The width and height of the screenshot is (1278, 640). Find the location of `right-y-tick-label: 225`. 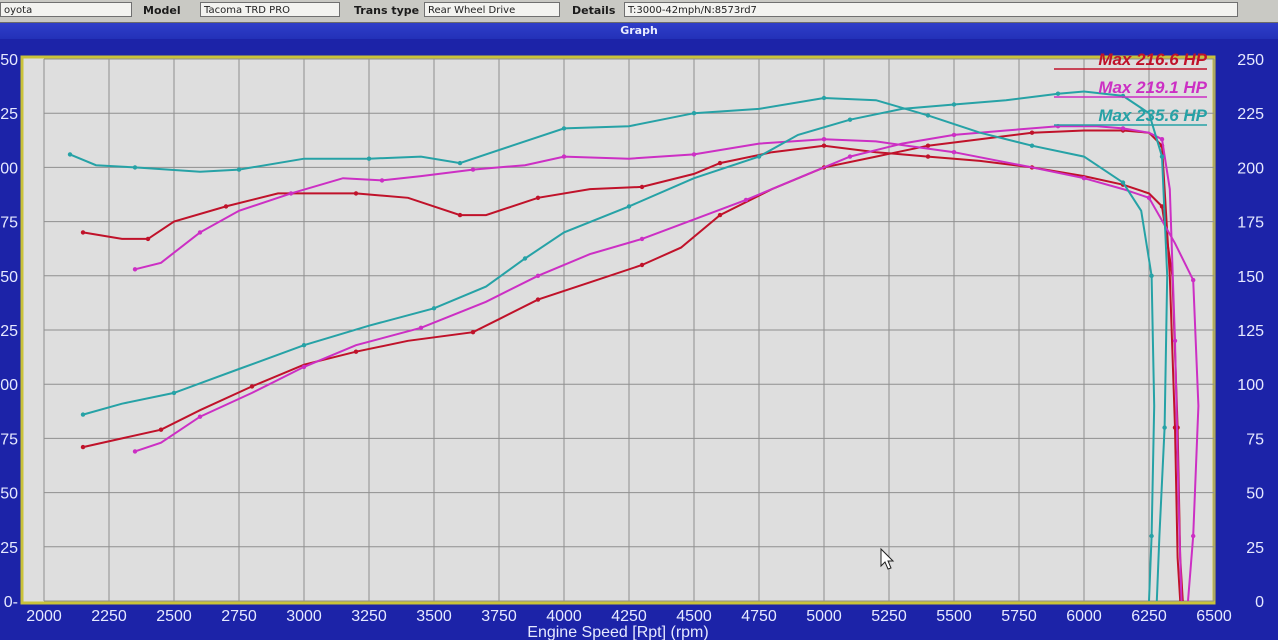

right-y-tick-label: 225 is located at coordinates (1250, 114).